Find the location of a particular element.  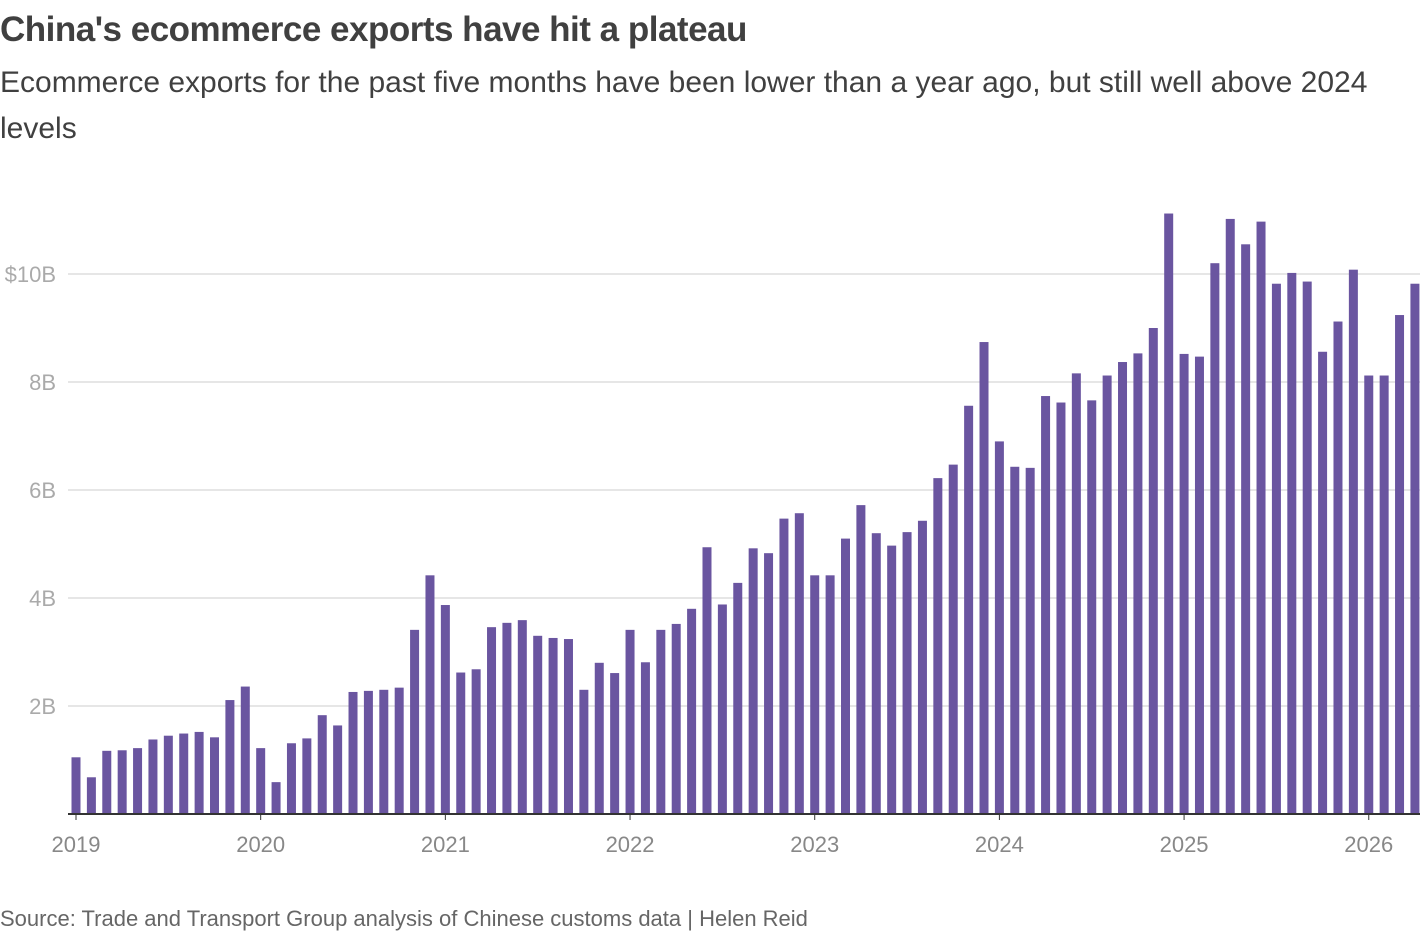

x-tick-label: 2022 is located at coordinates (630, 844).